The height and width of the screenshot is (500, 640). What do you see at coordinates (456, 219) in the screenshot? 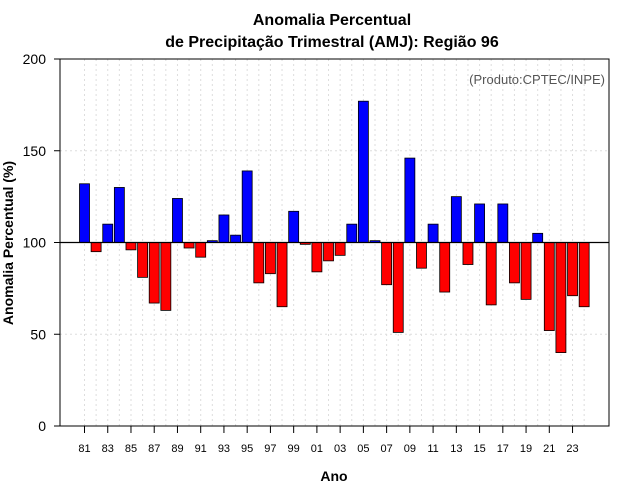
I see `bar-2013` at bounding box center [456, 219].